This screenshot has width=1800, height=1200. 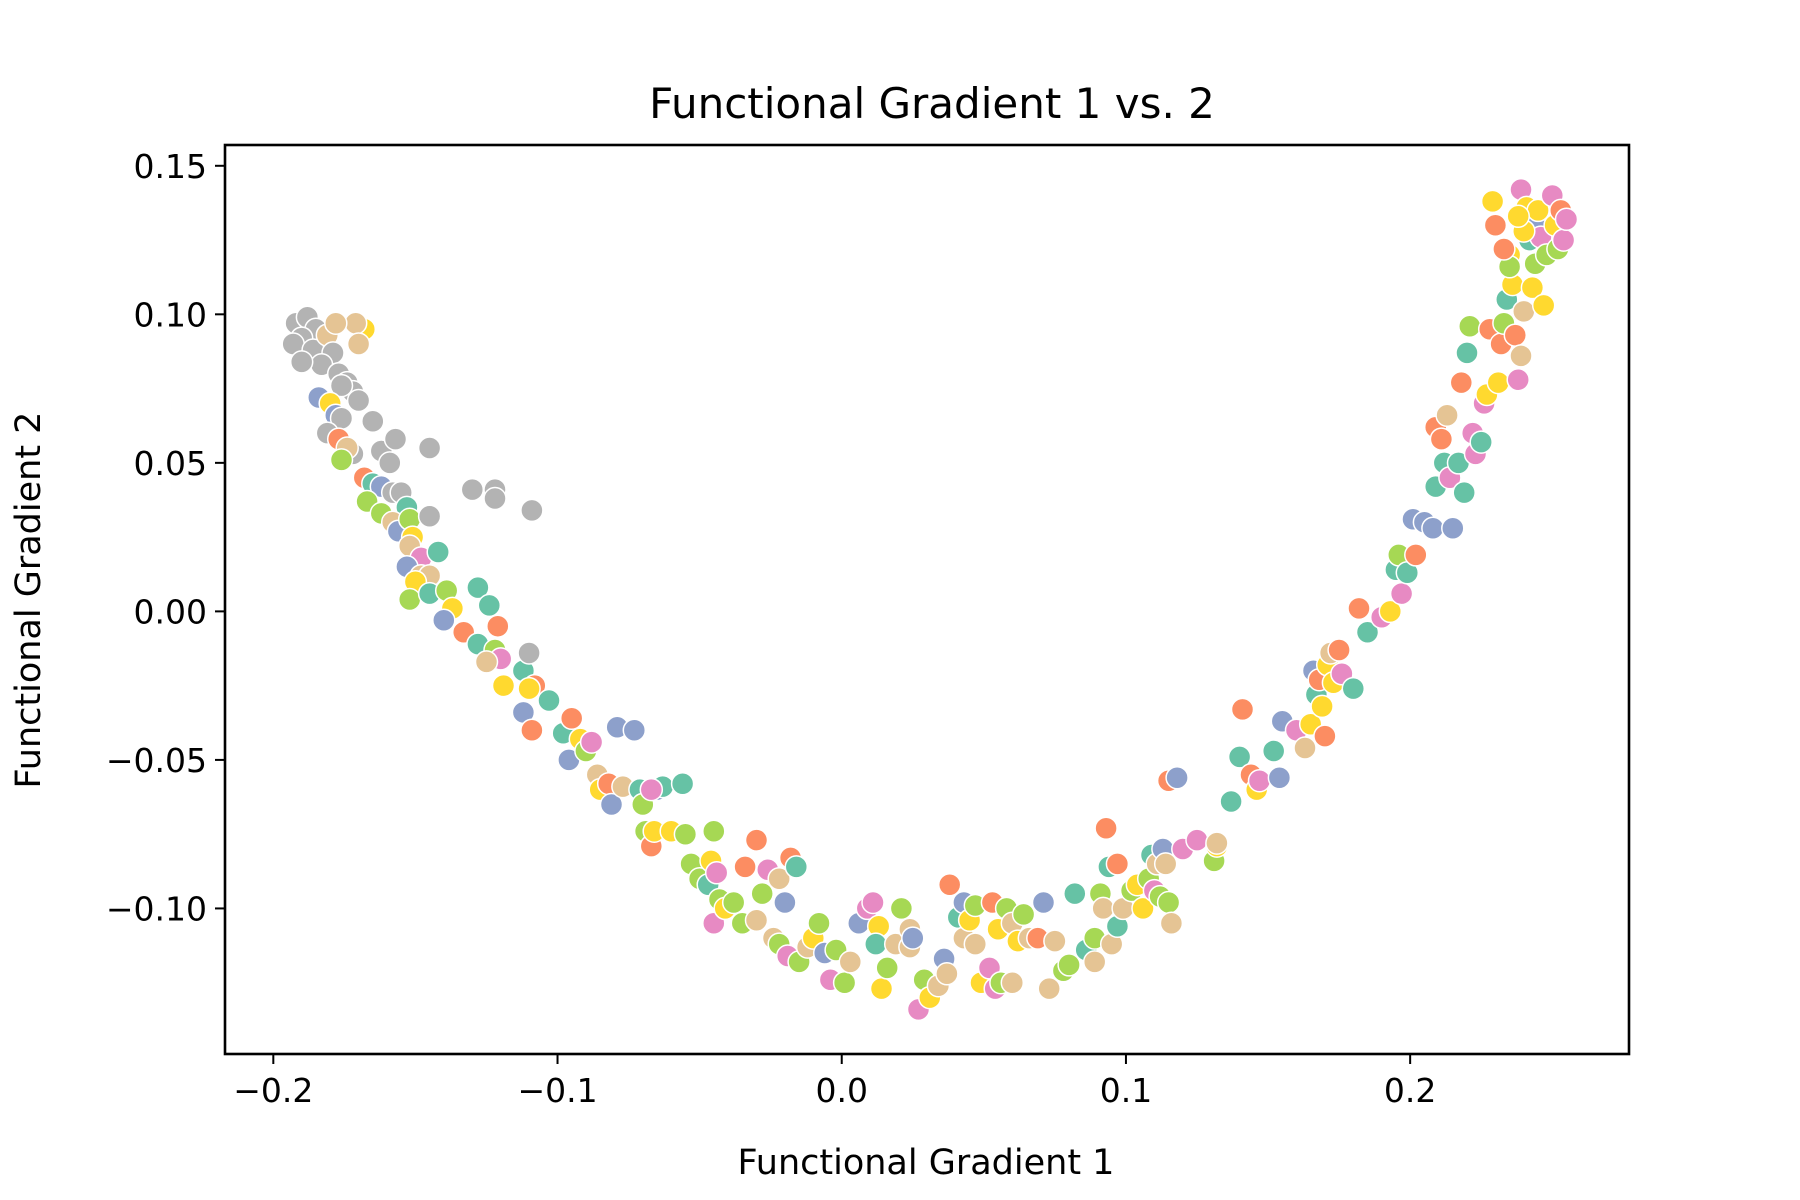 What do you see at coordinates (156, 908) in the screenshot?
I see `y-tick-label: −0.10` at bounding box center [156, 908].